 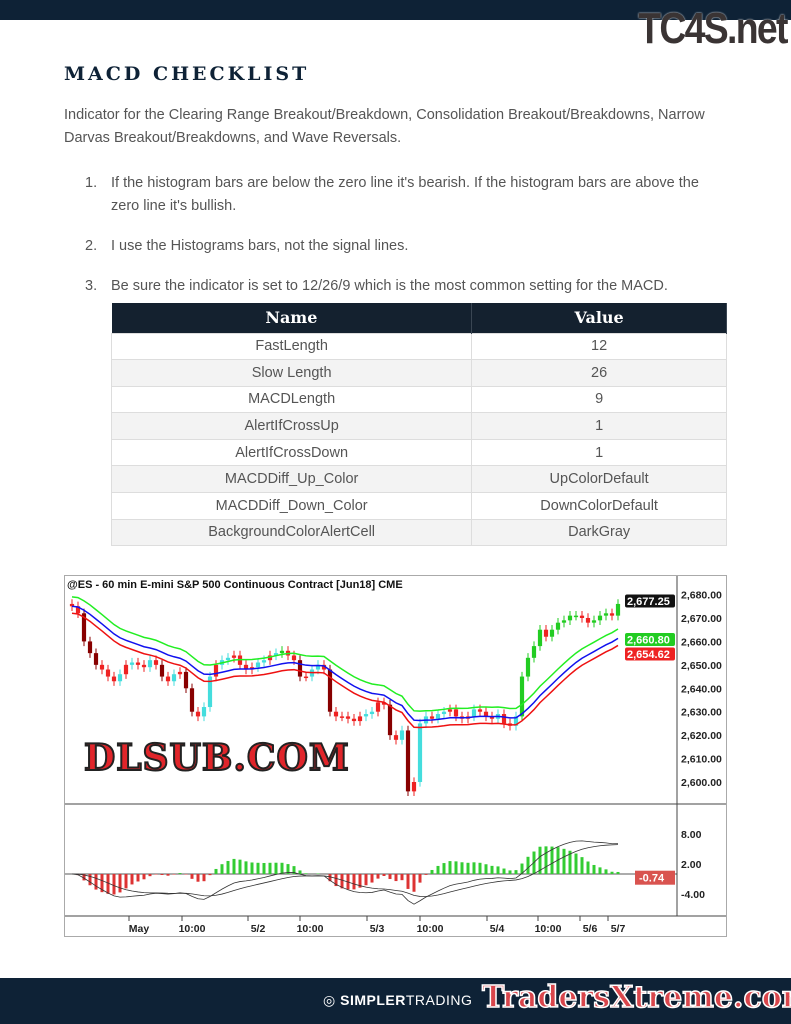 What do you see at coordinates (216, 758) in the screenshot?
I see `watermark-logo: DLSUB.COM` at bounding box center [216, 758].